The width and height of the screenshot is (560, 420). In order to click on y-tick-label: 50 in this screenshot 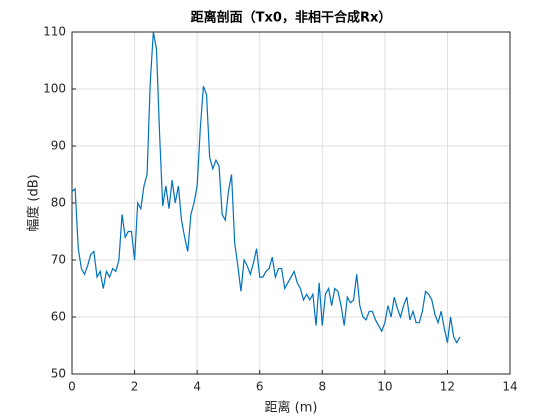, I will do `click(58, 374)`.